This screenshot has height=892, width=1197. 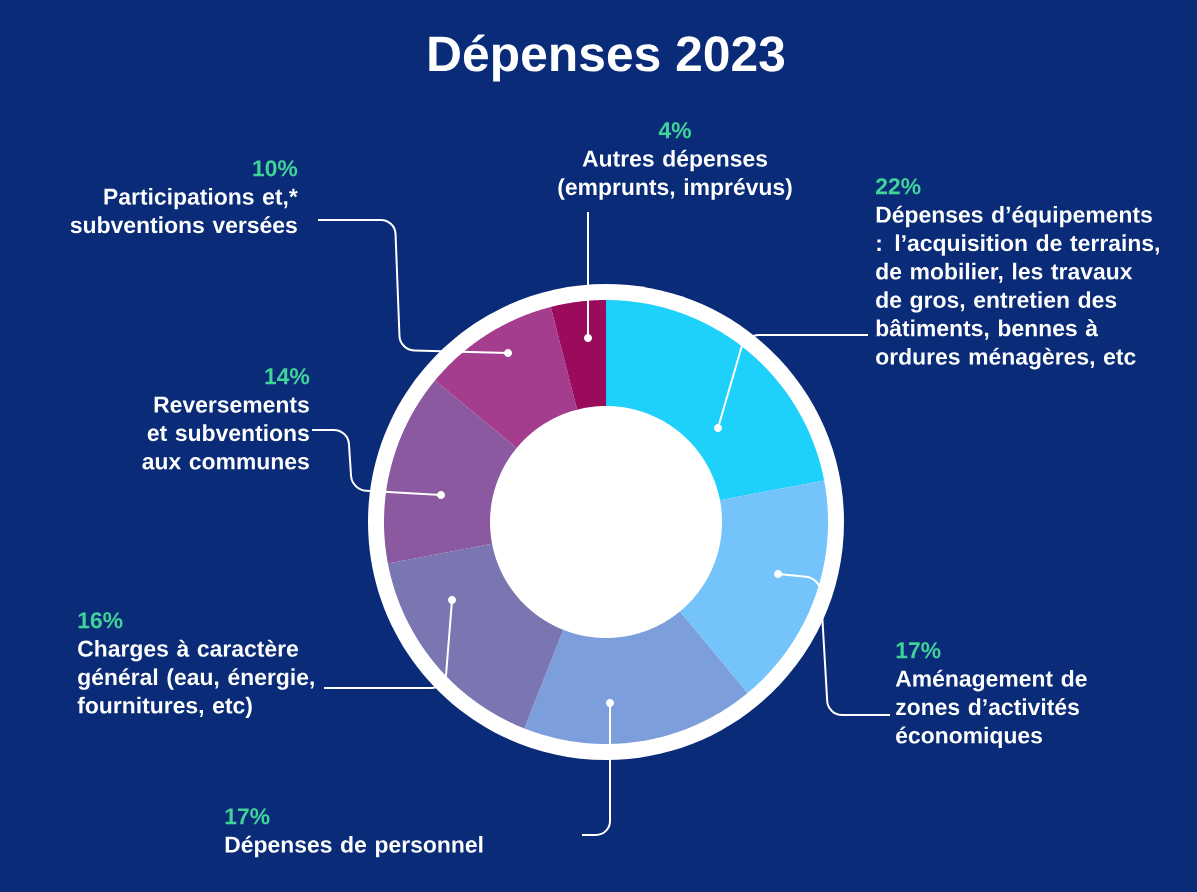 I want to click on data-label: 10%, so click(x=275, y=168).